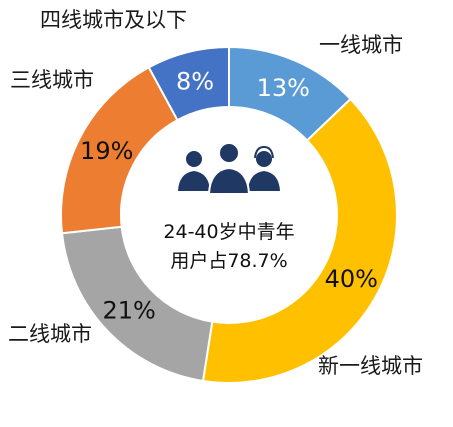  I want to click on center-text-line-1: 24-40岁中青年, so click(228, 232).